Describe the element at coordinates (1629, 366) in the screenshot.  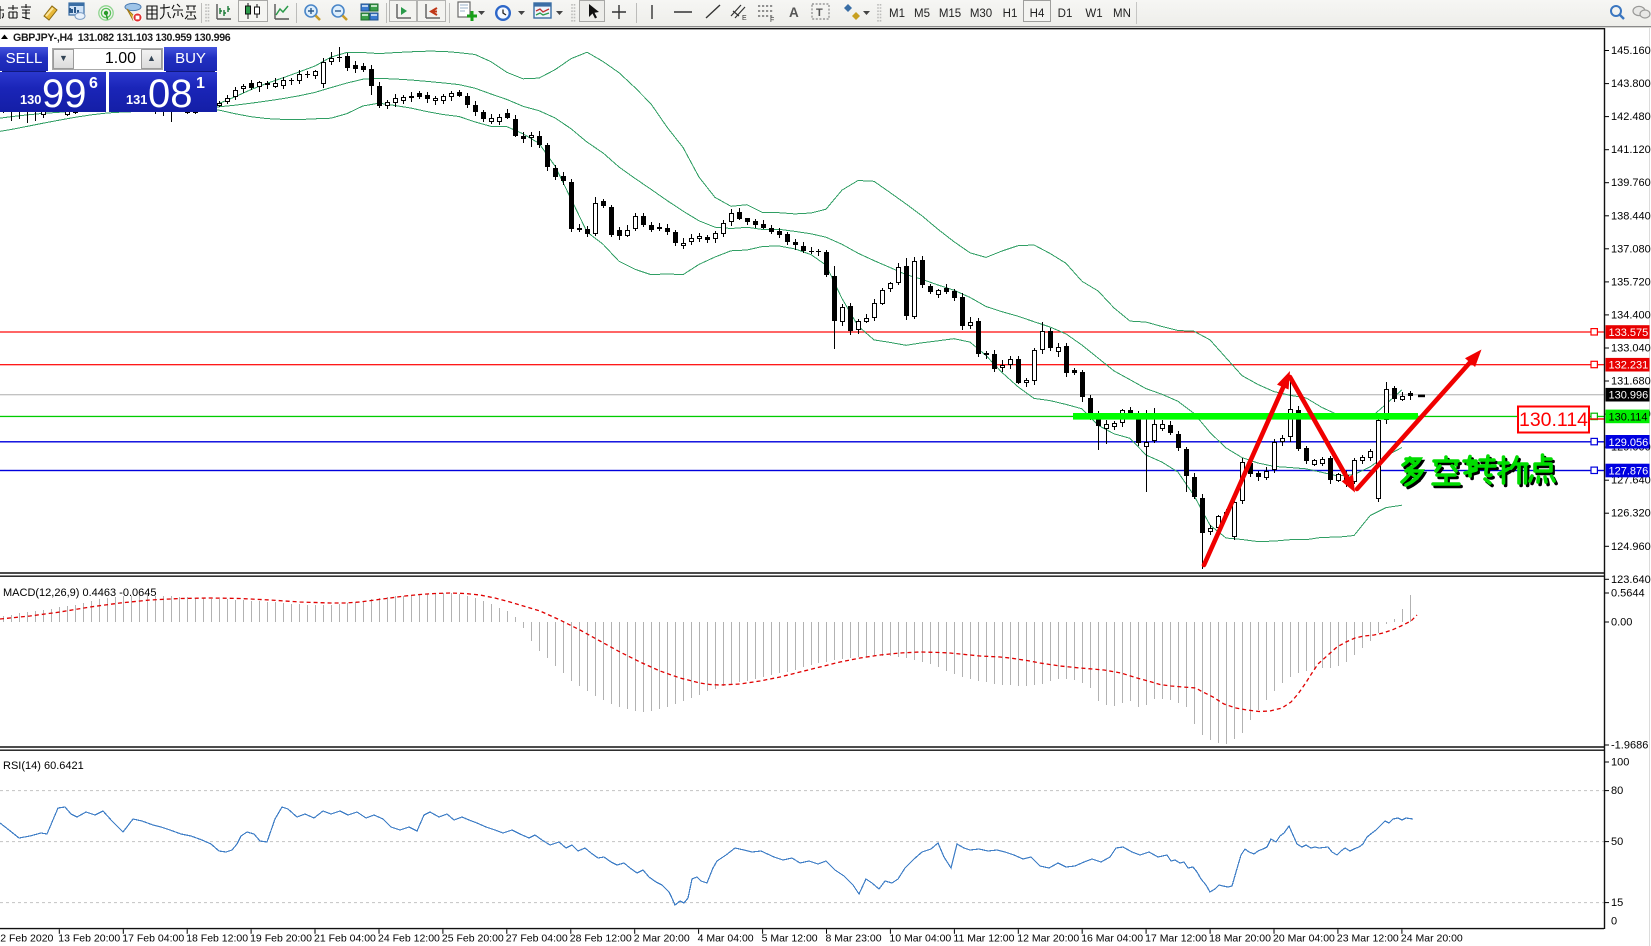
I see `svg-text: 132.231` at that location.